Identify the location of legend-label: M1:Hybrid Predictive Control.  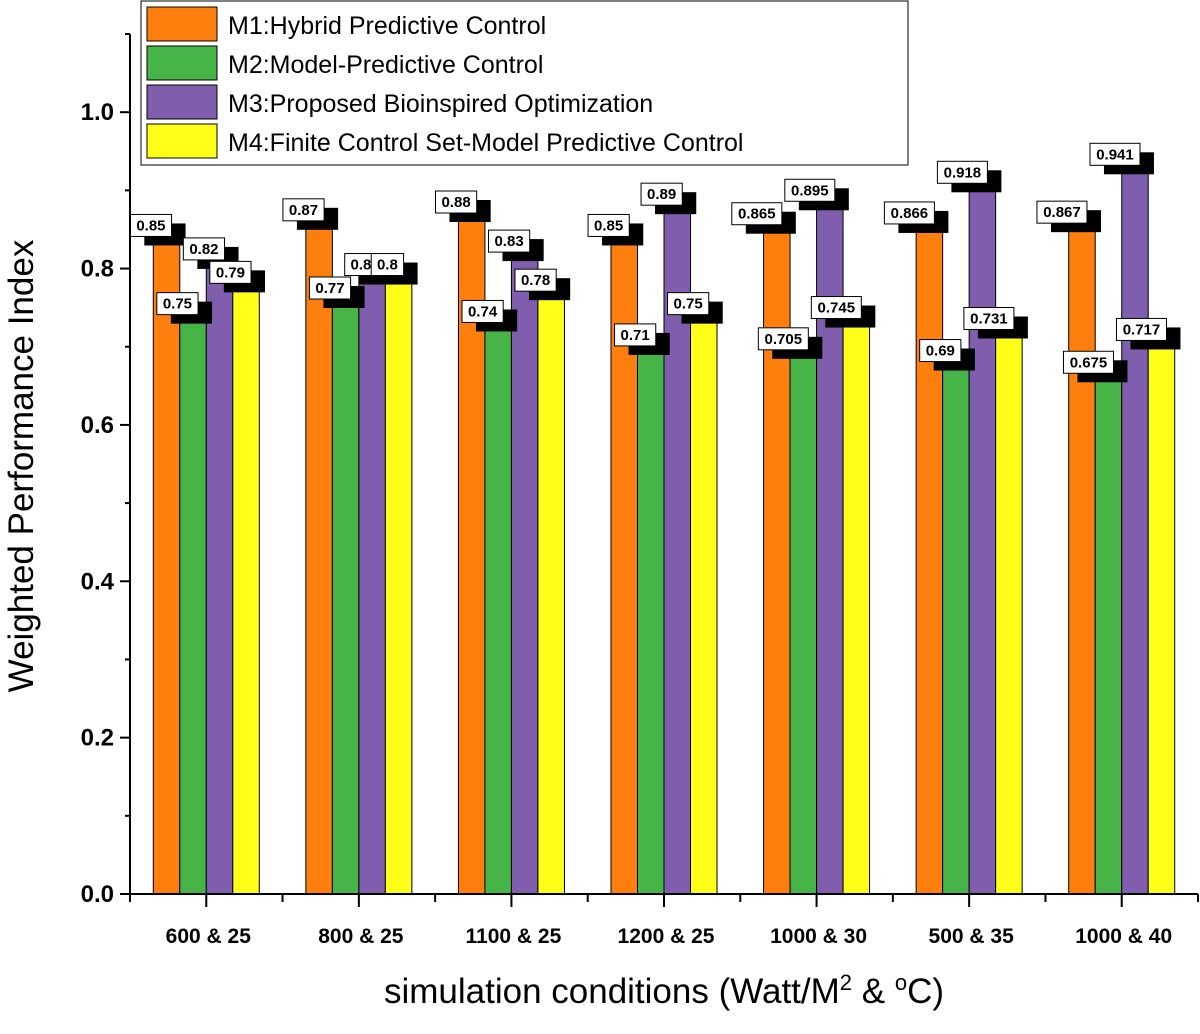
(387, 26).